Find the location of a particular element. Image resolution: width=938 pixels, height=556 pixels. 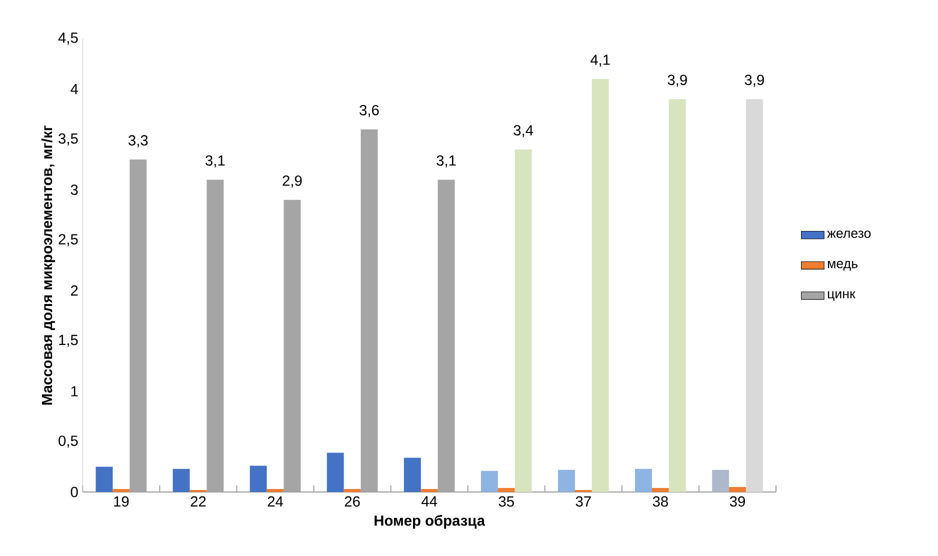

y-tick-label: 1 is located at coordinates (74, 391).